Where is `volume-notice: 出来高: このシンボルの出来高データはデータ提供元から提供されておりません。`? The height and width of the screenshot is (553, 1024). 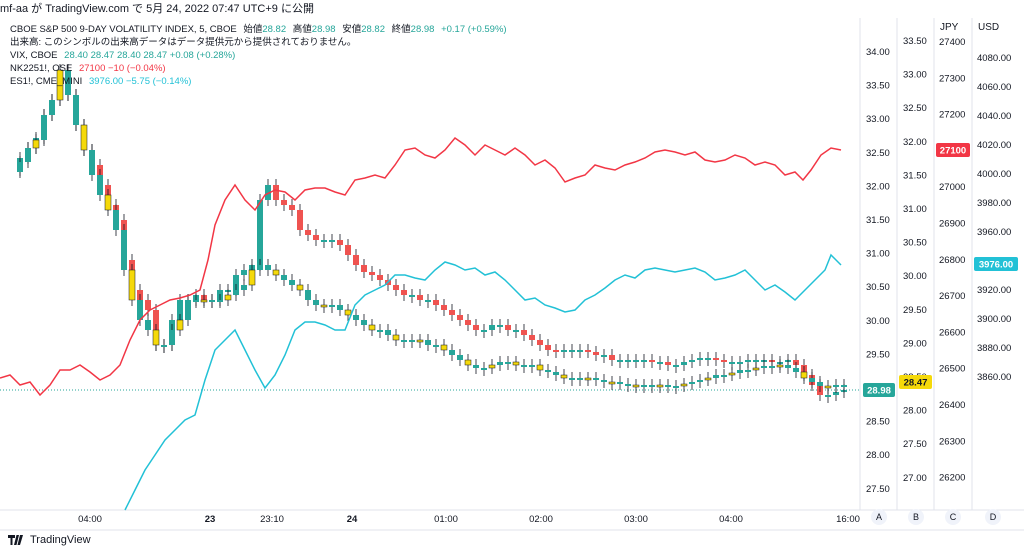 volume-notice: 出来高: このシンボルの出来高データはデータ提供元から提供されておりません。 is located at coordinates (183, 42).